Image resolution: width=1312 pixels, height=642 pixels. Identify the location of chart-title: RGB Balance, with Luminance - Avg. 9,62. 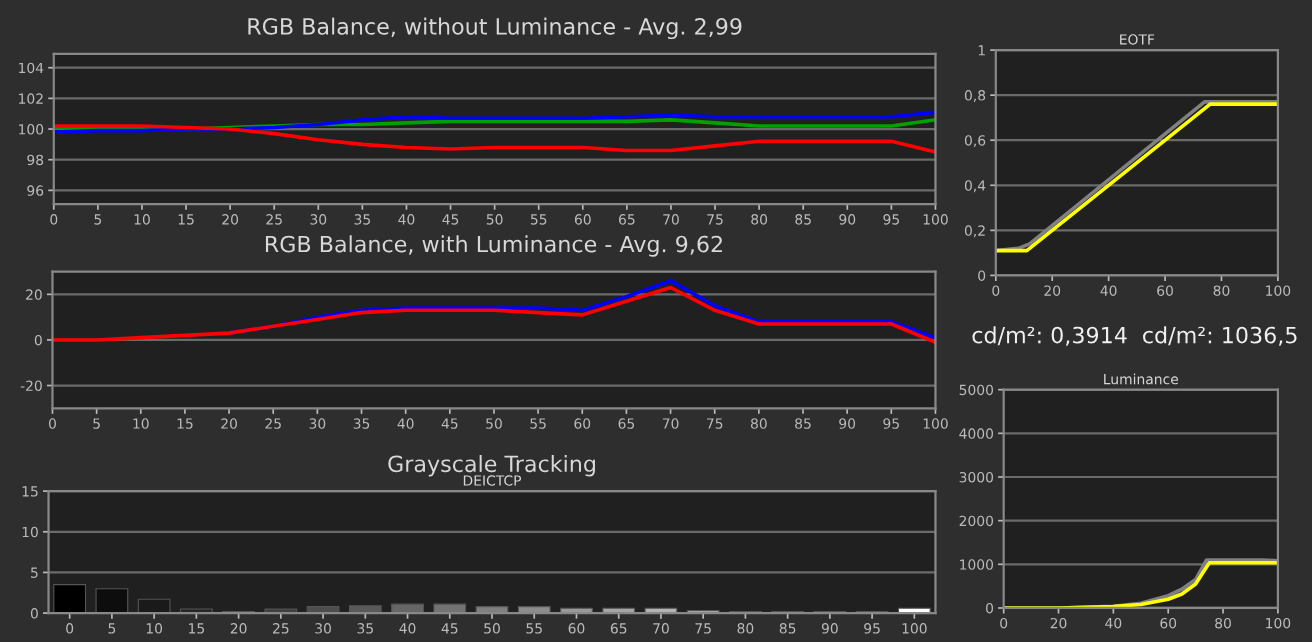
(493, 246).